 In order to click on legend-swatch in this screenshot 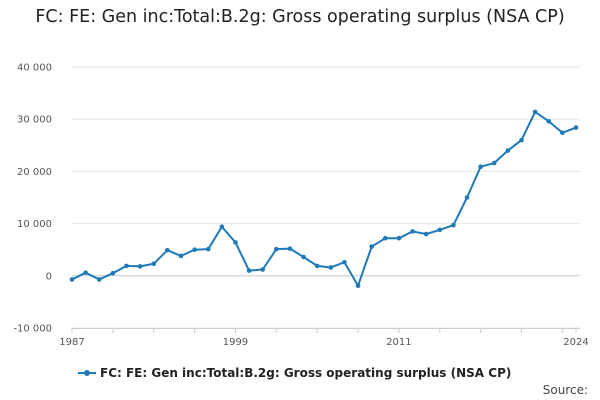, I will do `click(87, 373)`.